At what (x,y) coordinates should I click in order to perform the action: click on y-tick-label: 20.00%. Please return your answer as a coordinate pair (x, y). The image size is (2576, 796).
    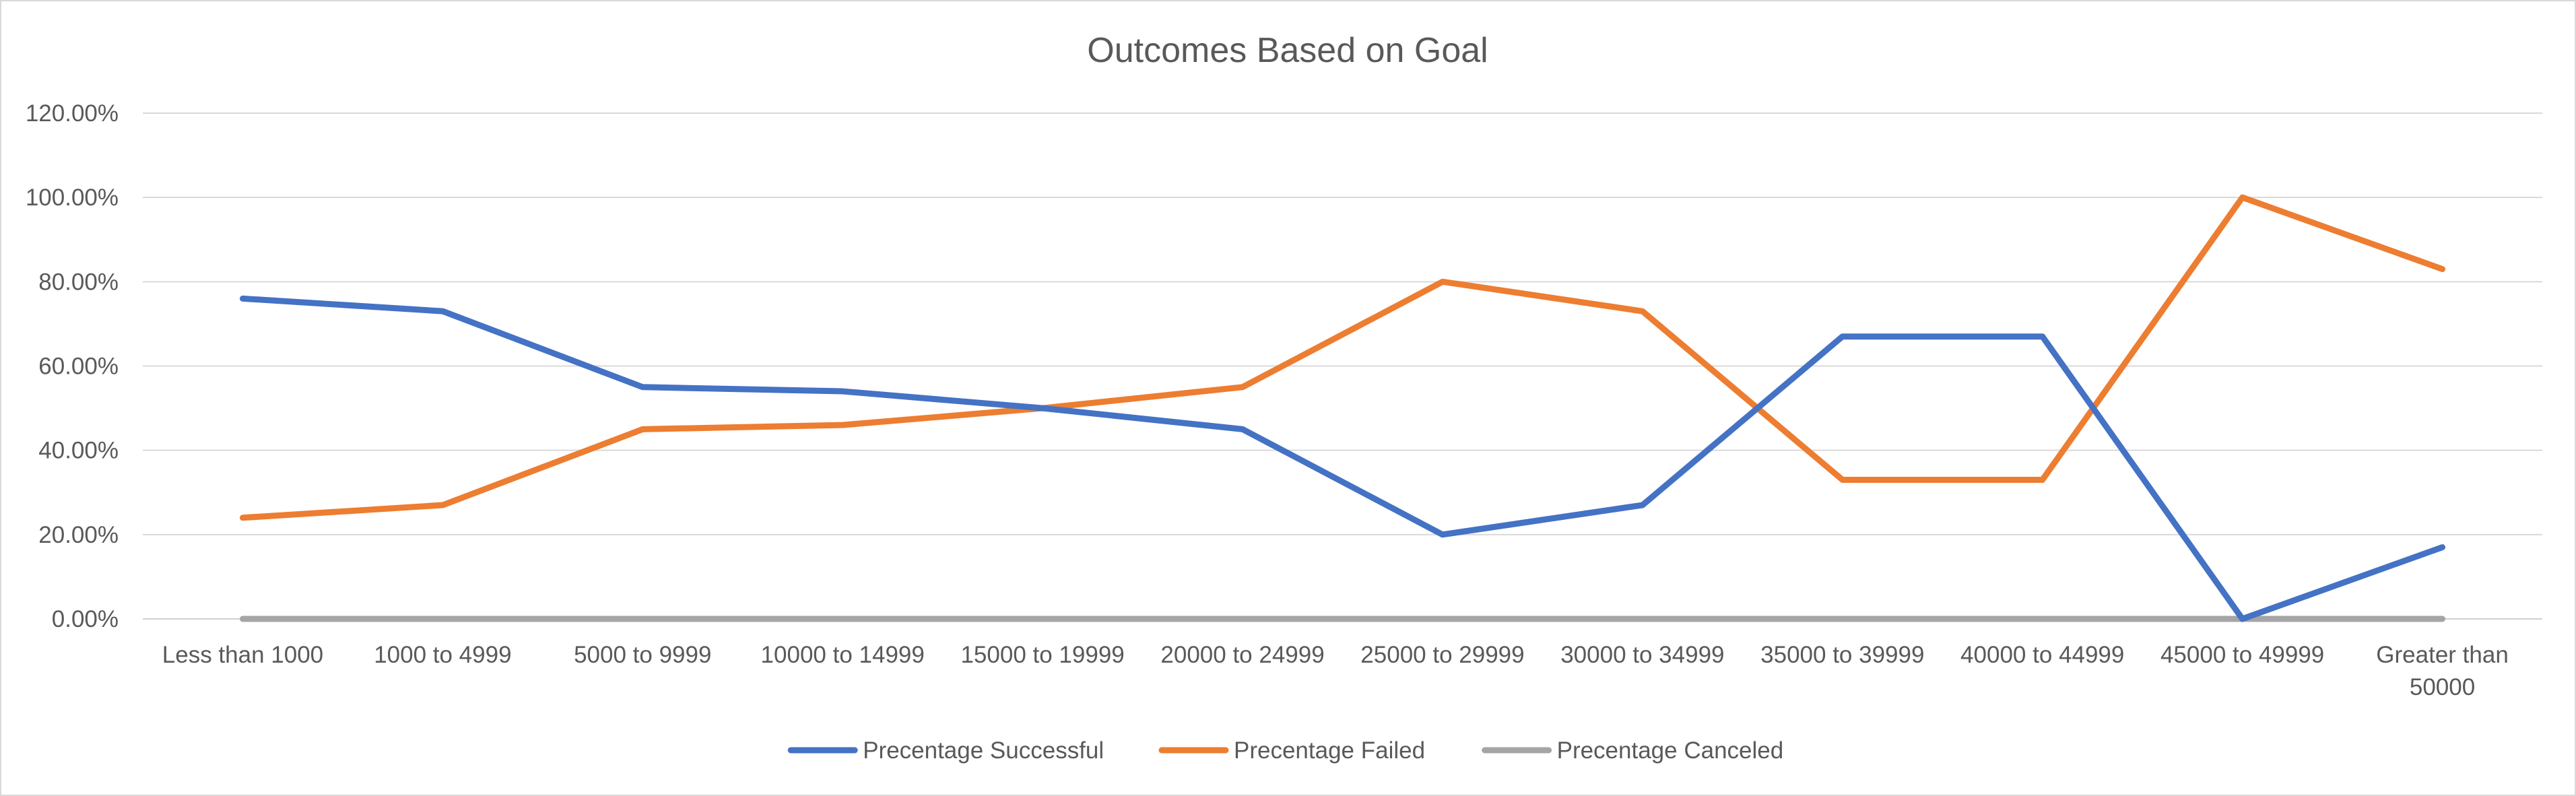
    Looking at the image, I should click on (78, 535).